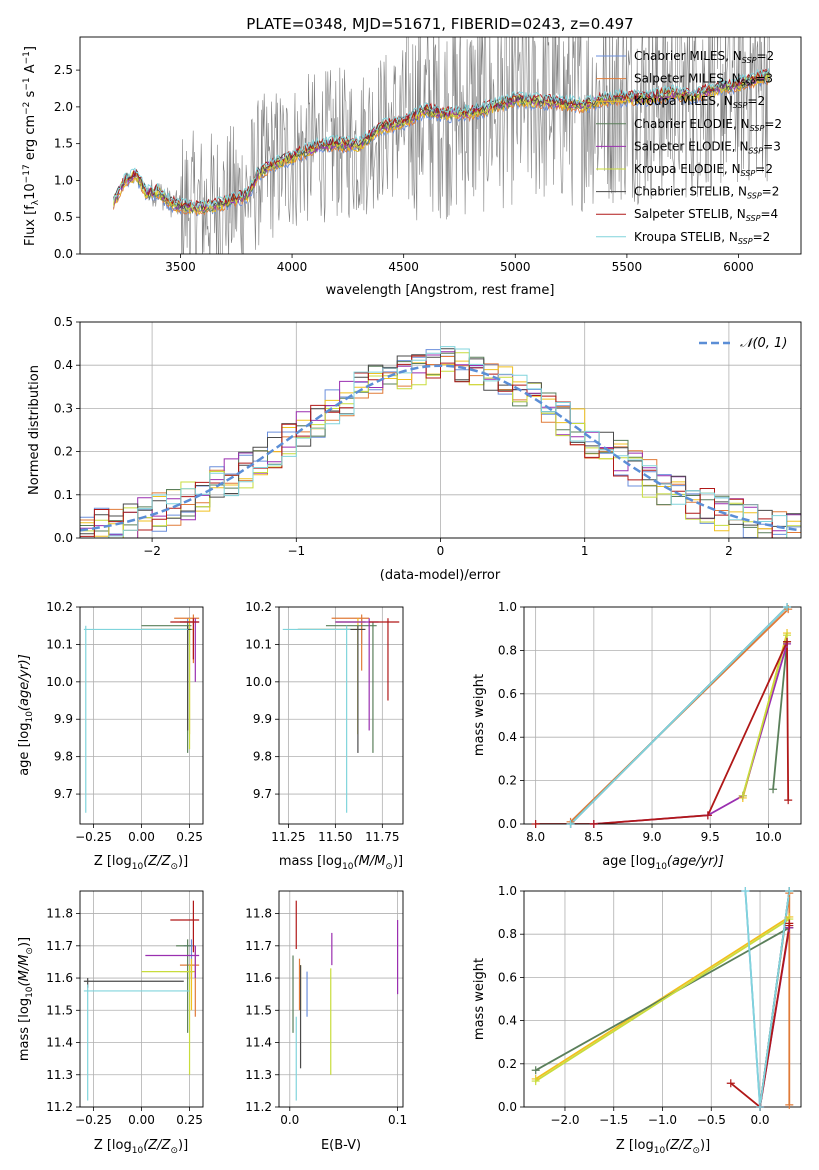 The height and width of the screenshot is (1170, 819). I want to click on log-subscript: 10, so click(30, 717).